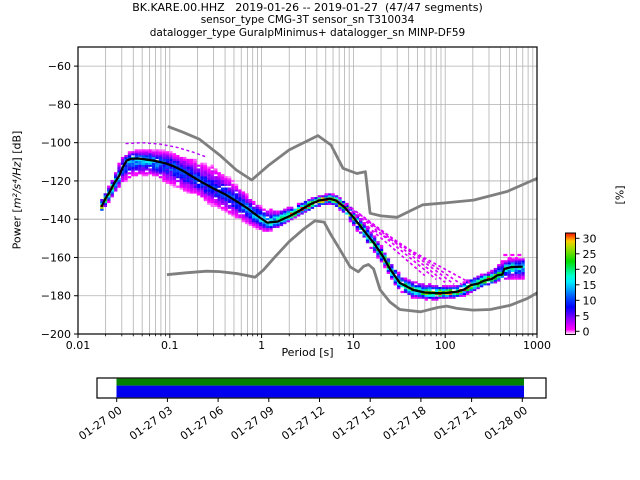 This screenshot has width=640, height=480. What do you see at coordinates (59, 66) in the screenshot?
I see `y-tick-label: −60` at bounding box center [59, 66].